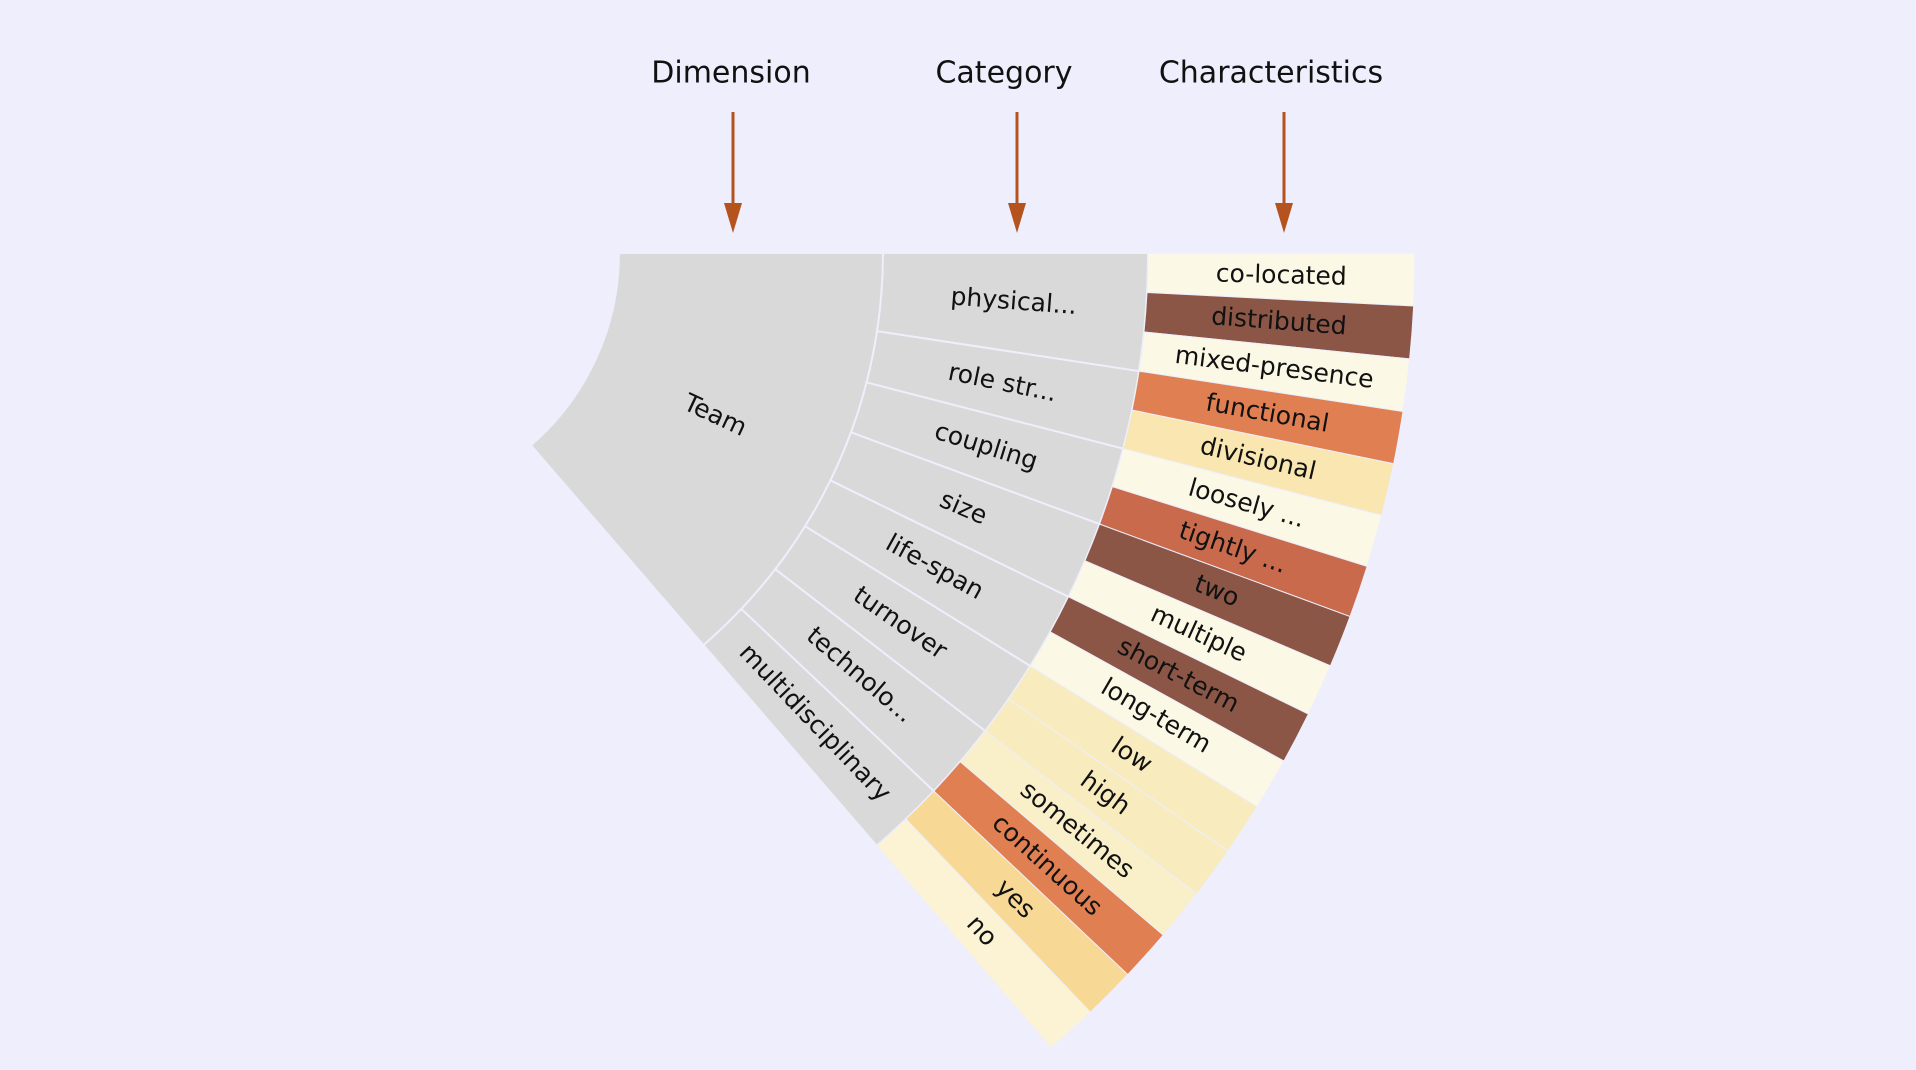  I want to click on characteristic-segment, so click(983, 933).